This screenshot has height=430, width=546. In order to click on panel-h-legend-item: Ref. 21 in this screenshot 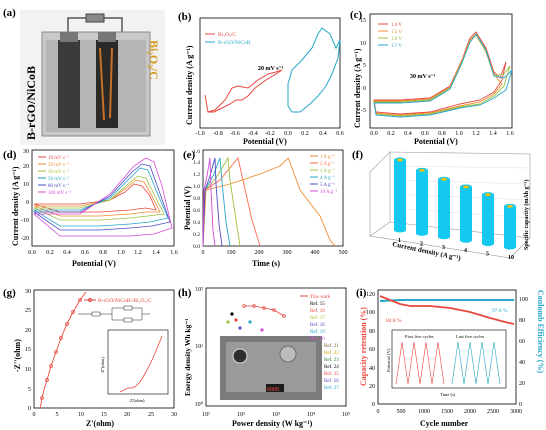, I will do `click(331, 346)`.